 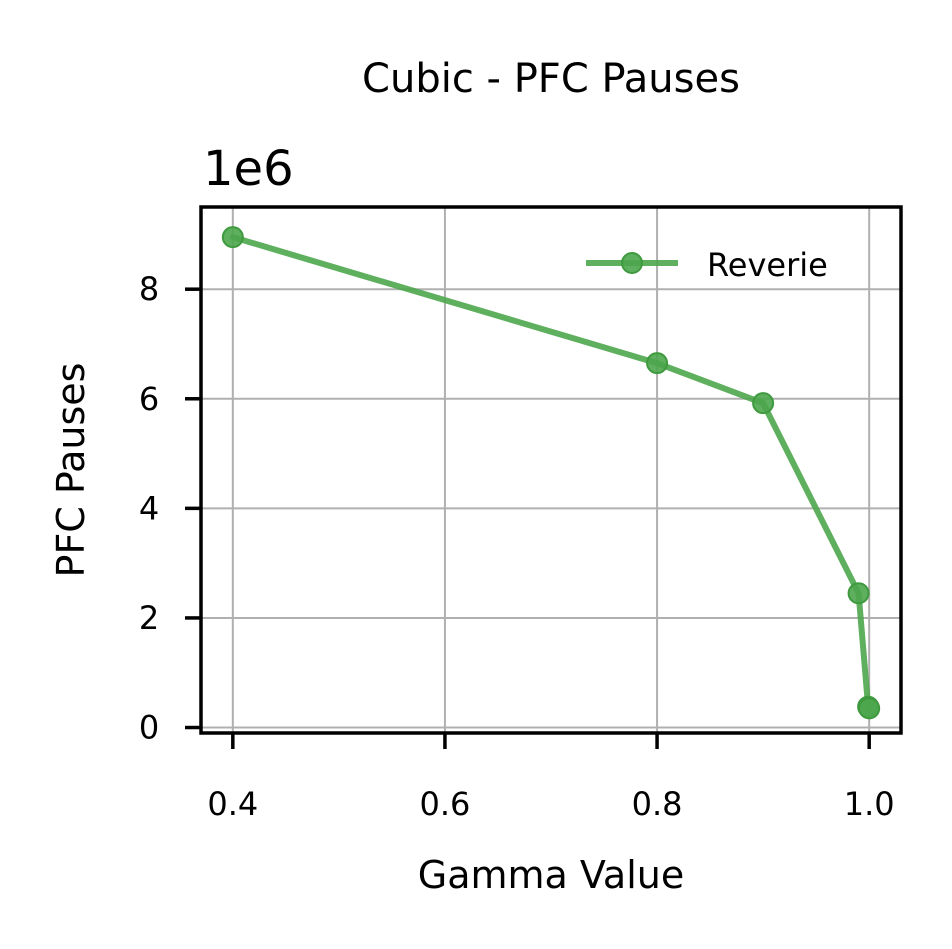 I want to click on x-tick-label: 0.6, so click(x=444, y=804).